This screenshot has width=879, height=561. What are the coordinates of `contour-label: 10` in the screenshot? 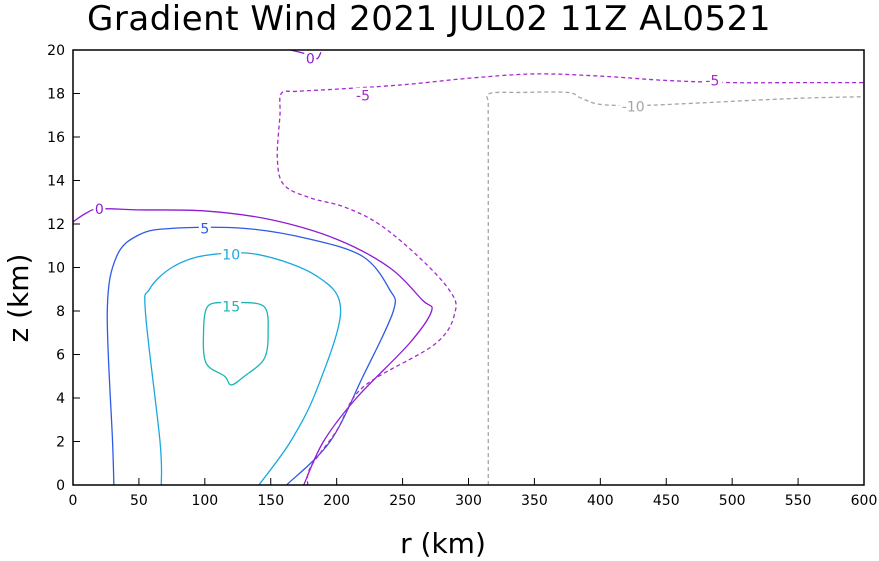 It's located at (231, 255).